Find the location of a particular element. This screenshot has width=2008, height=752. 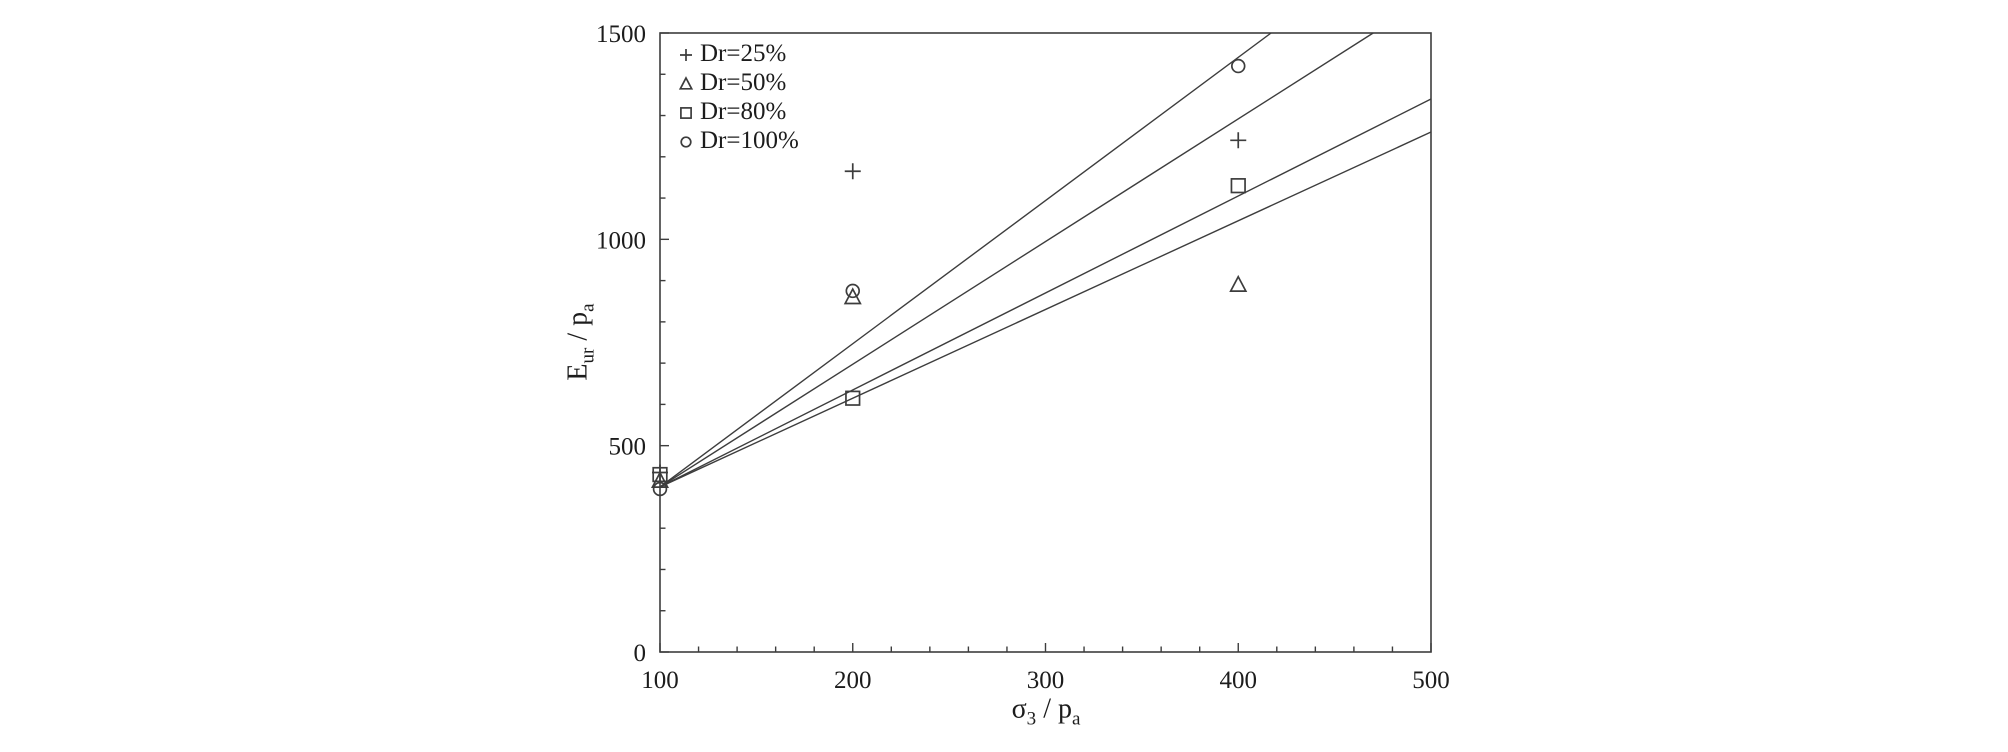

x-tick-label: 400 is located at coordinates (1239, 680).